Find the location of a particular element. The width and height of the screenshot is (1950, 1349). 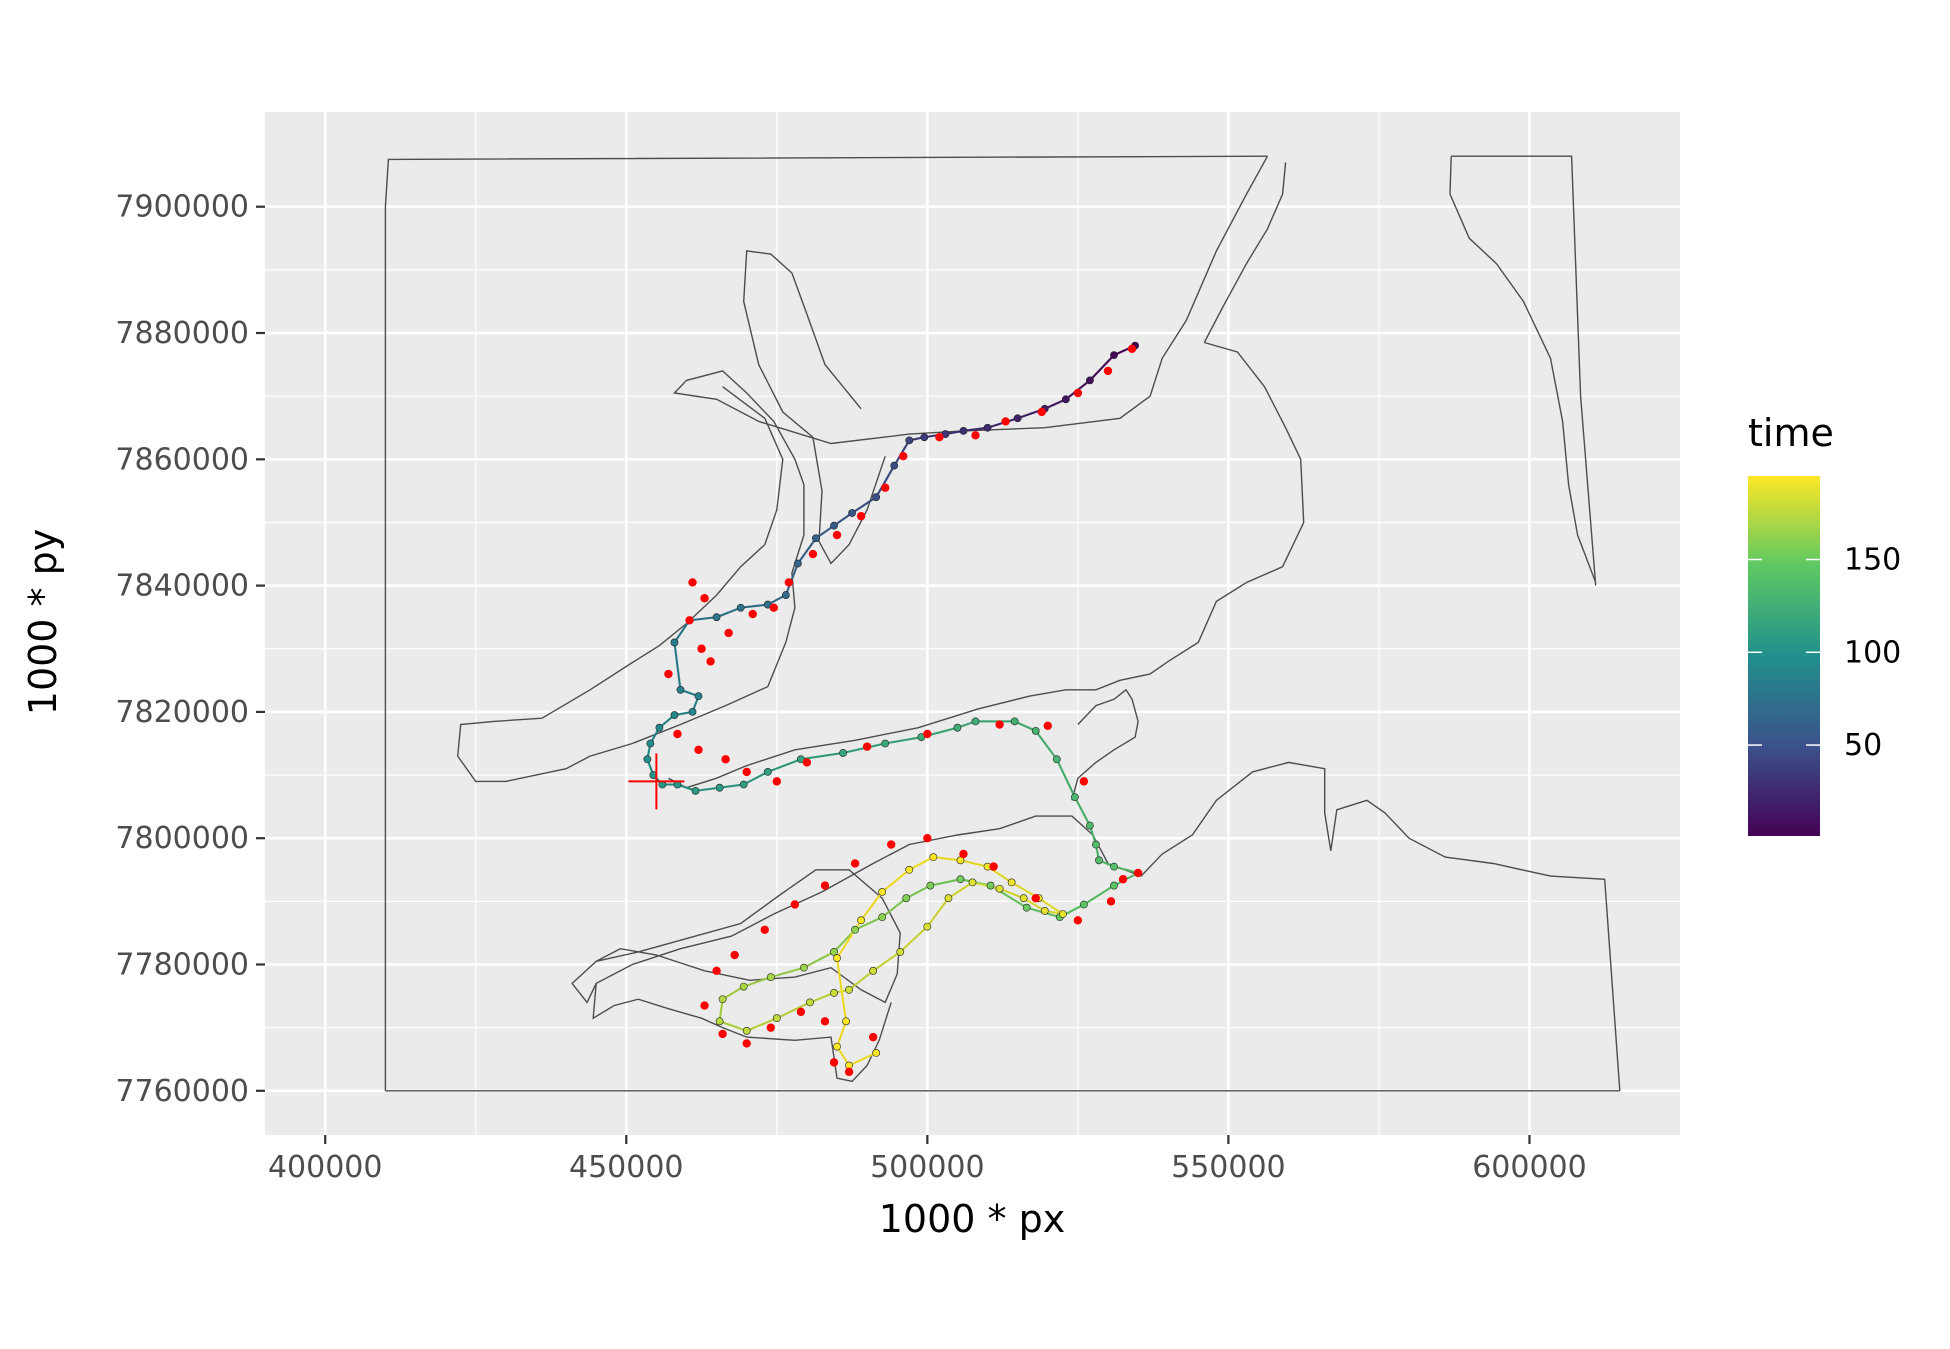

x-tick-label: 400000 is located at coordinates (325, 1167).